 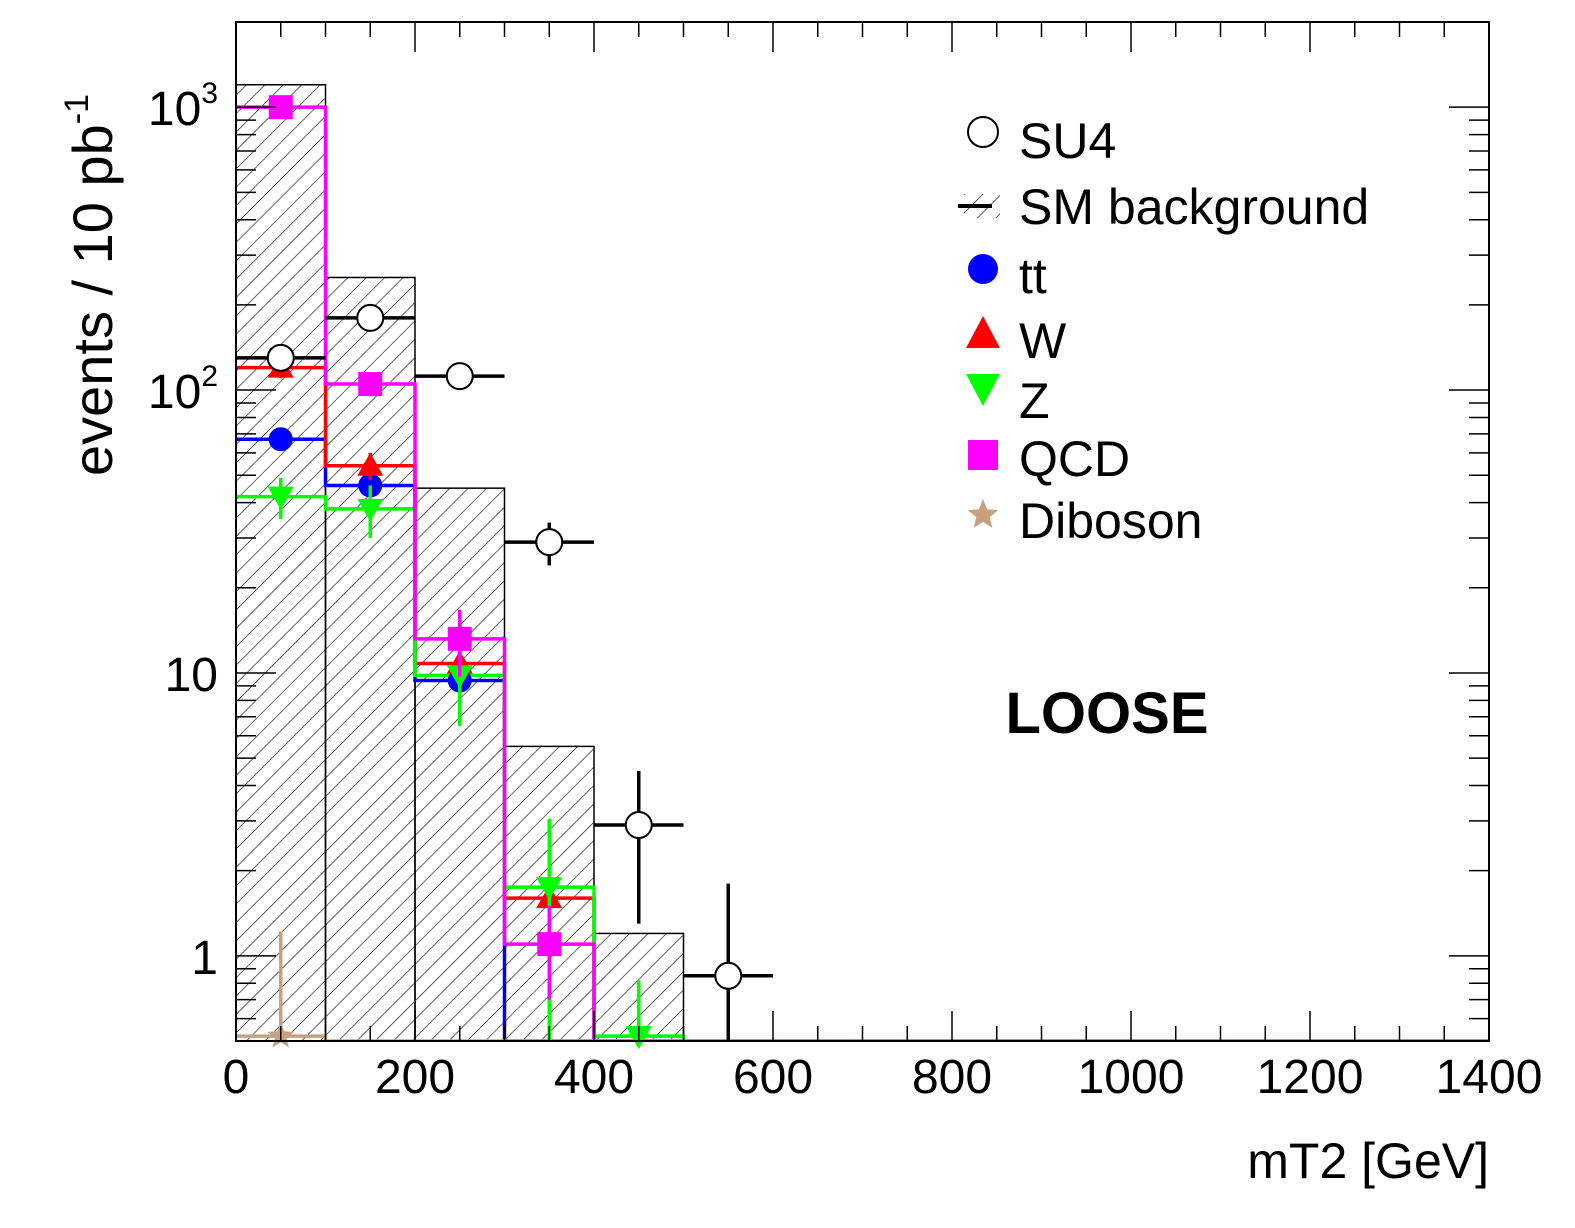 I want to click on legend-entry-su4: SU4, so click(x=1041, y=141).